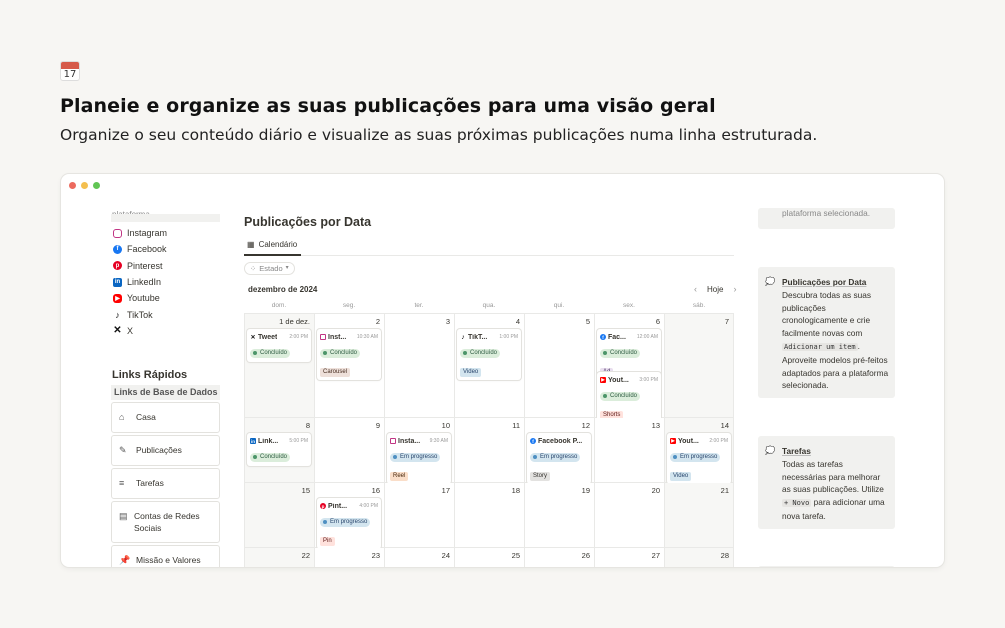 This screenshot has height=628, width=1005. What do you see at coordinates (419, 305) in the screenshot?
I see `weekday-label: ter.` at bounding box center [419, 305].